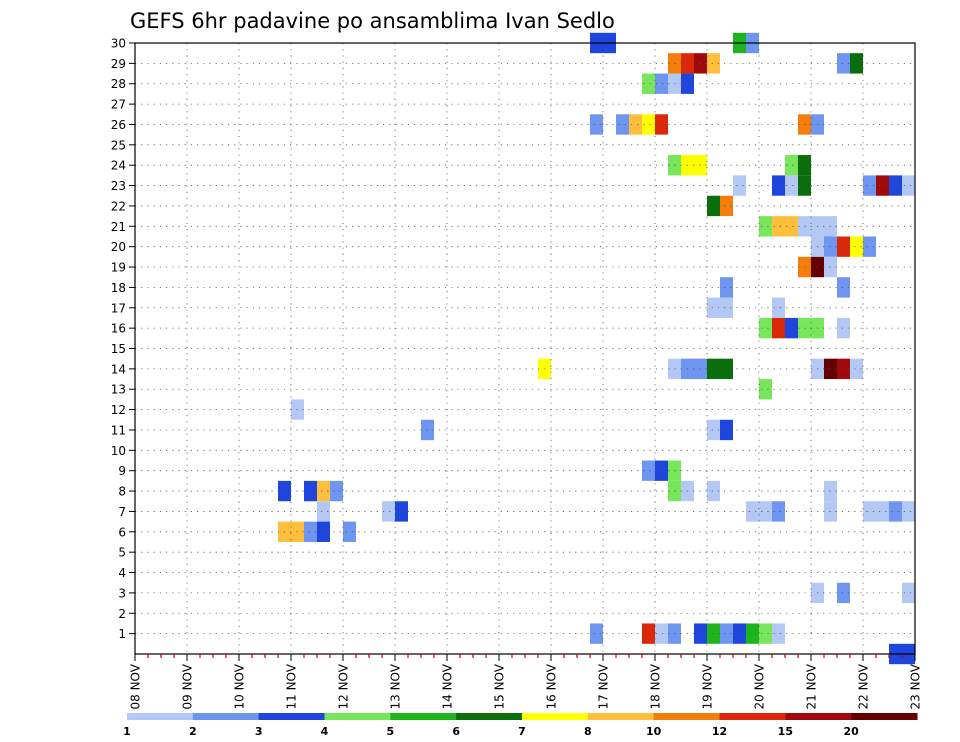  Describe the element at coordinates (122, 553) in the screenshot. I see `y-tick-label: 5` at that location.